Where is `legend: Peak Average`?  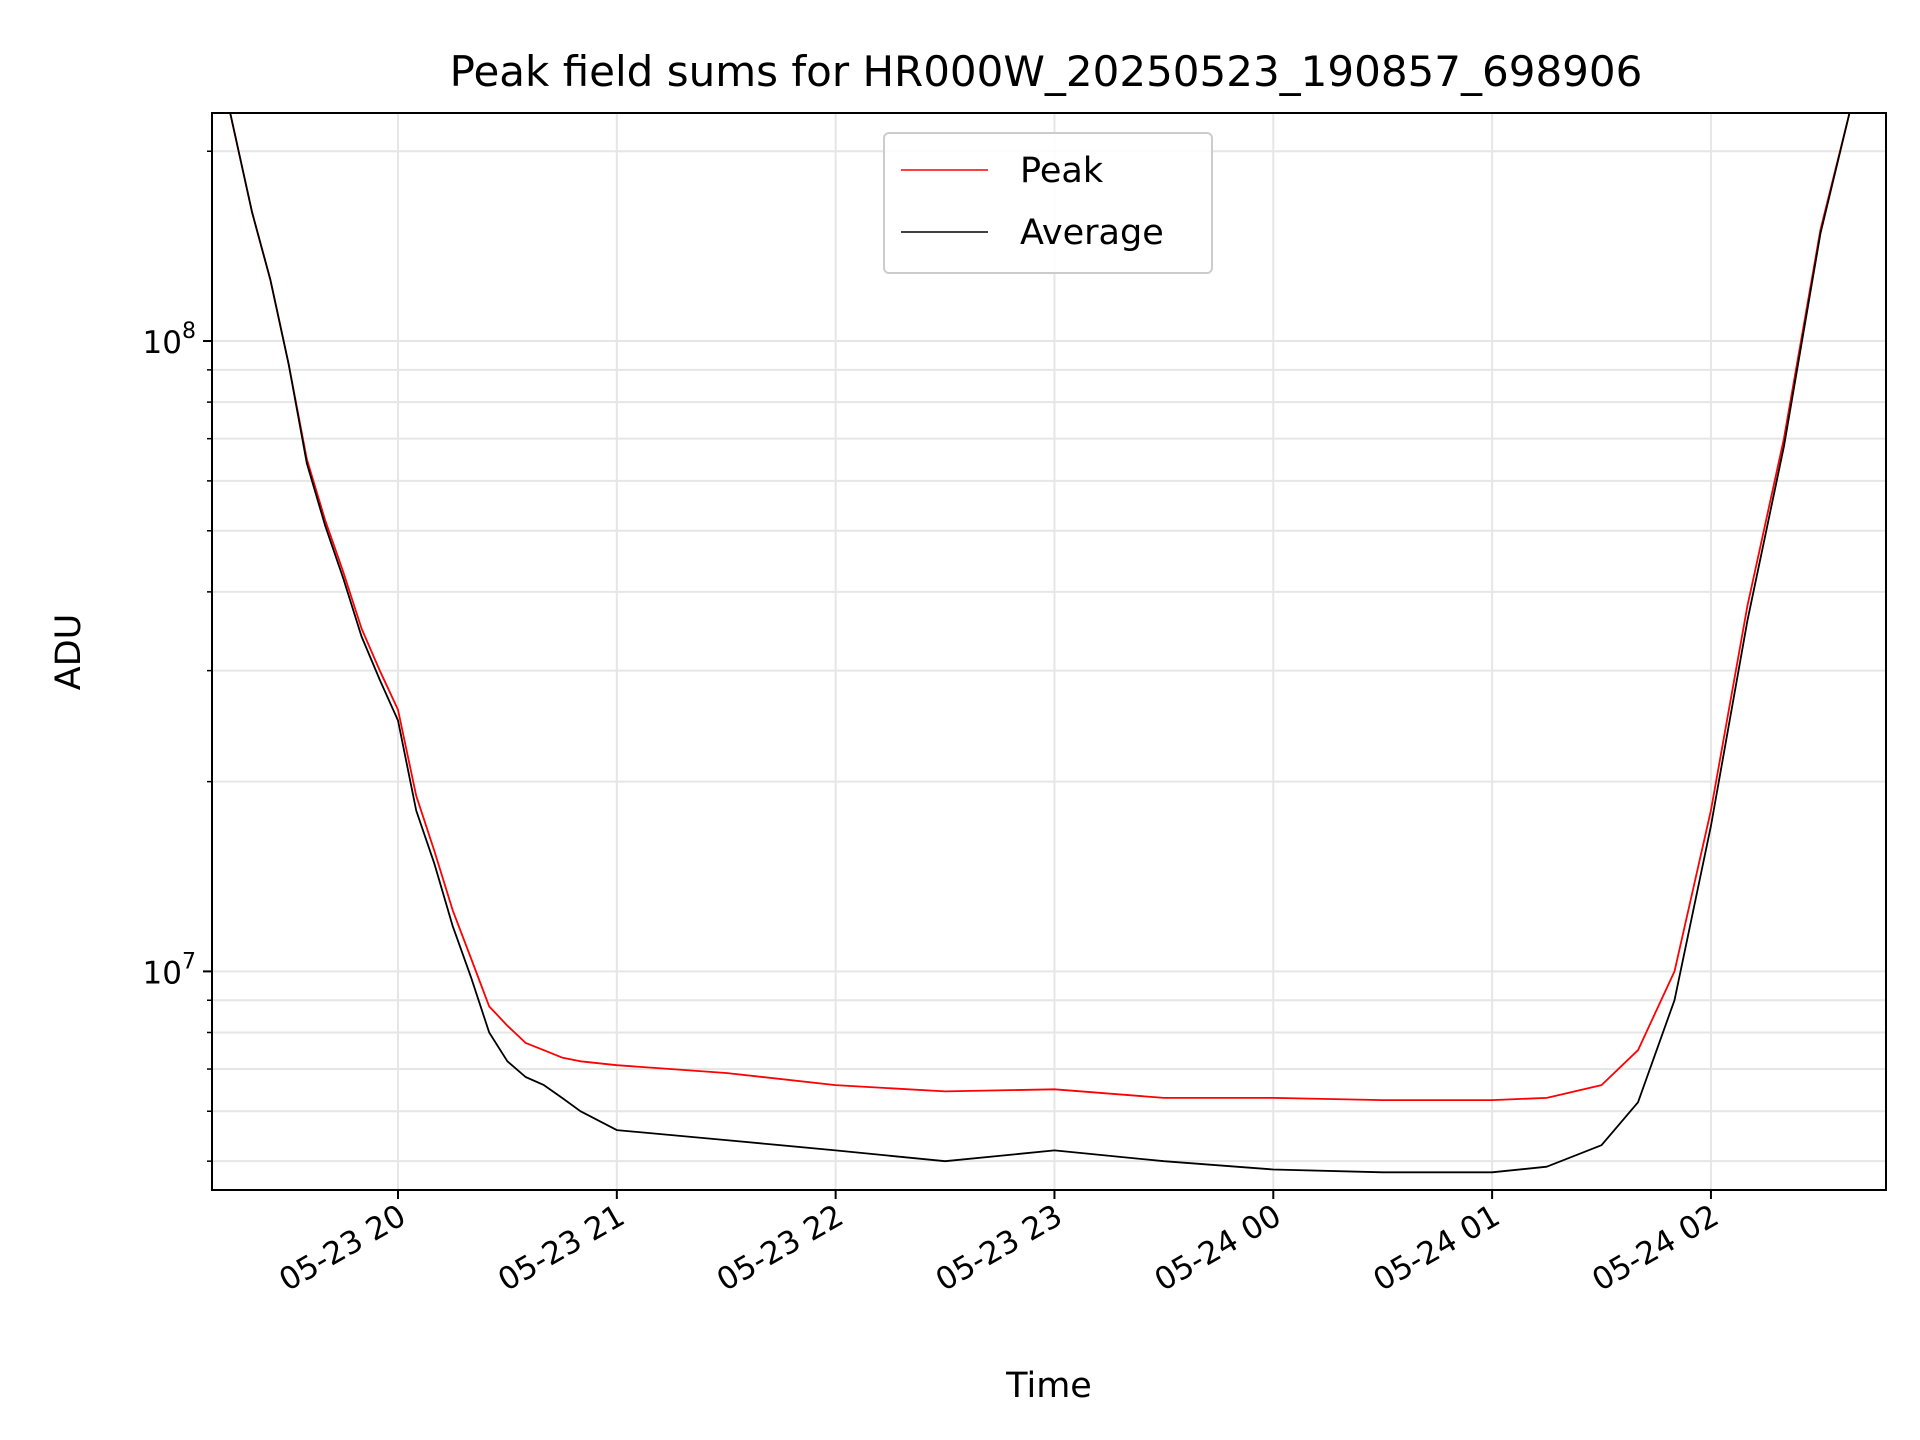
legend: Peak Average is located at coordinates (1048, 203).